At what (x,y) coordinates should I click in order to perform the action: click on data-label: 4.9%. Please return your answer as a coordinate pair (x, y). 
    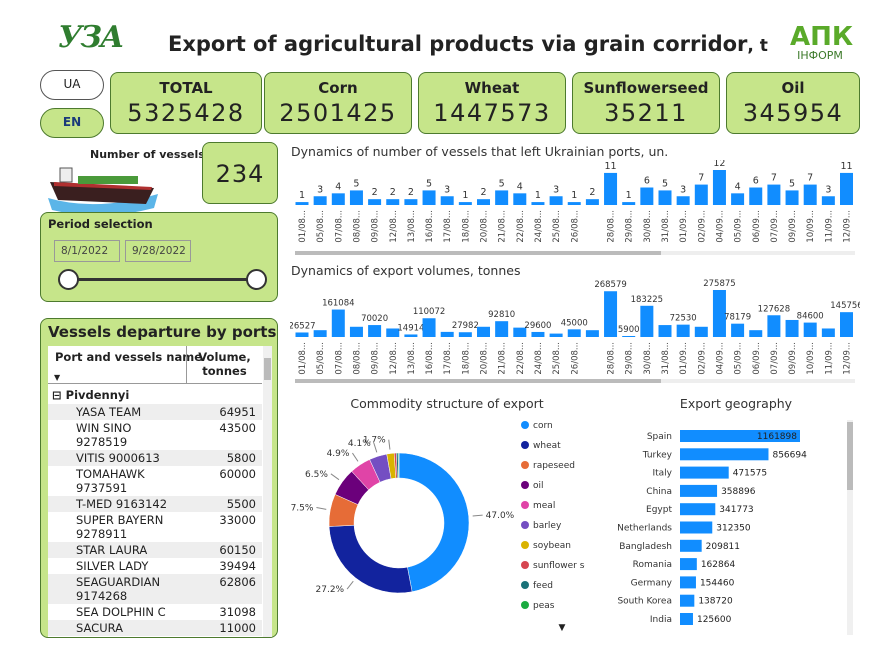
    Looking at the image, I should click on (338, 454).